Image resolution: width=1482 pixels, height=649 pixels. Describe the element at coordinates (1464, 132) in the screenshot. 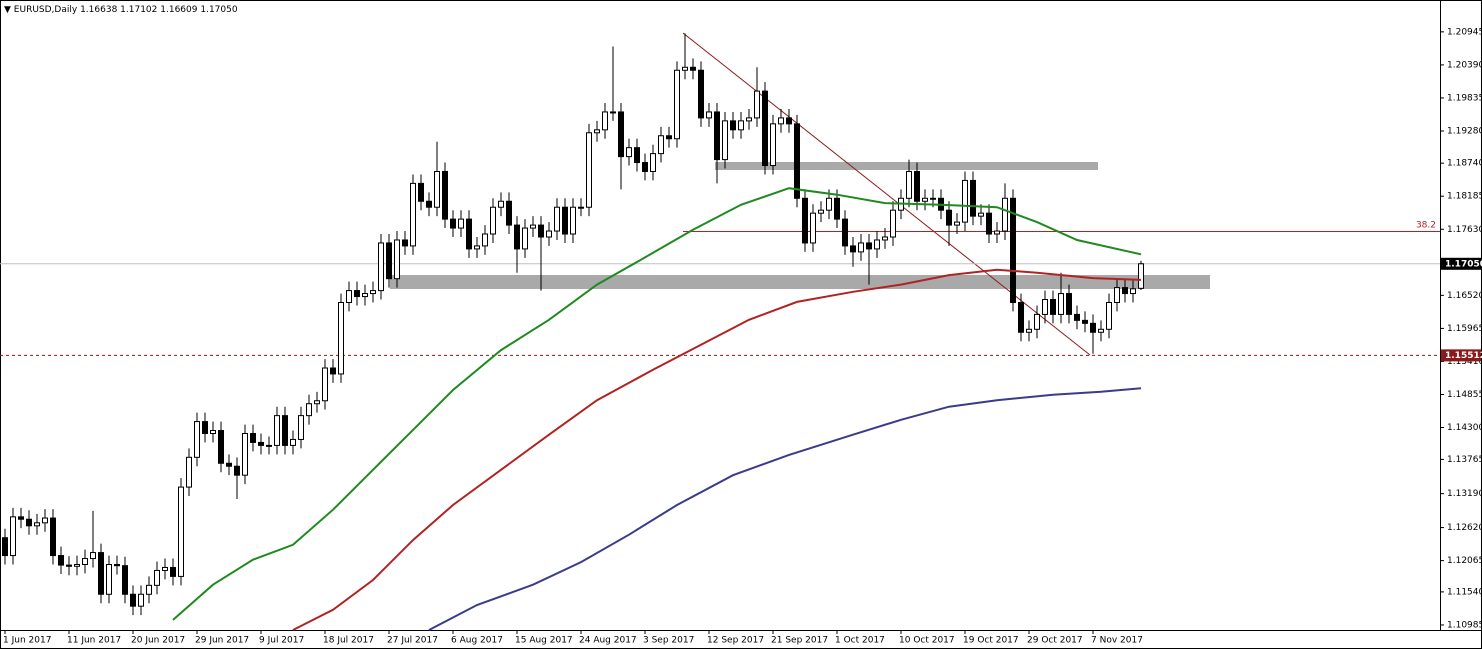

I see `y-tick-label: 1.19280` at that location.